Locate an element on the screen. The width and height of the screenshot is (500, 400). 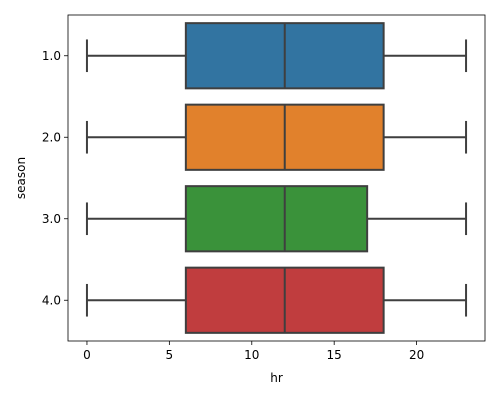
y-tick-label: 4.0 is located at coordinates (51, 300).